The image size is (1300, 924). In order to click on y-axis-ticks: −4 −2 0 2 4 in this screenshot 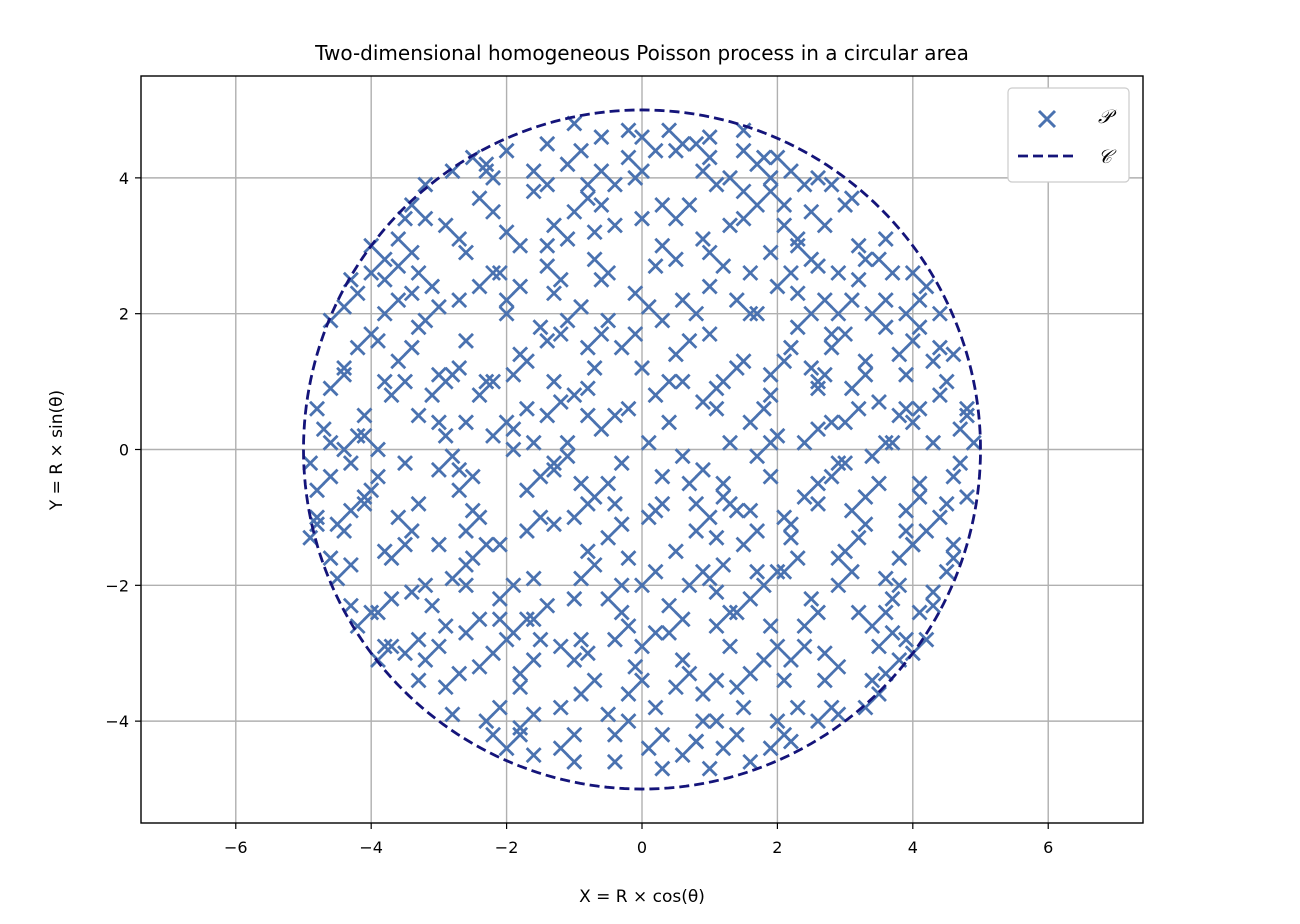, I will do `click(123, 450)`.